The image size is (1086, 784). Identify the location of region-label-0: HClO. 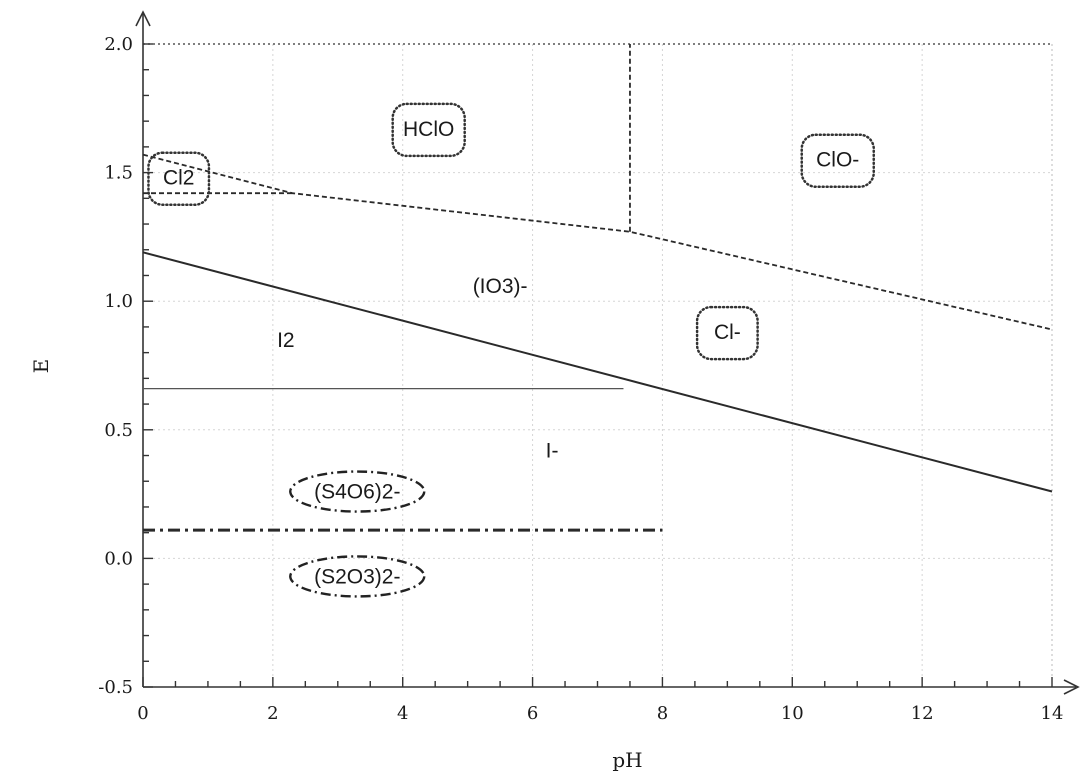
(428, 129).